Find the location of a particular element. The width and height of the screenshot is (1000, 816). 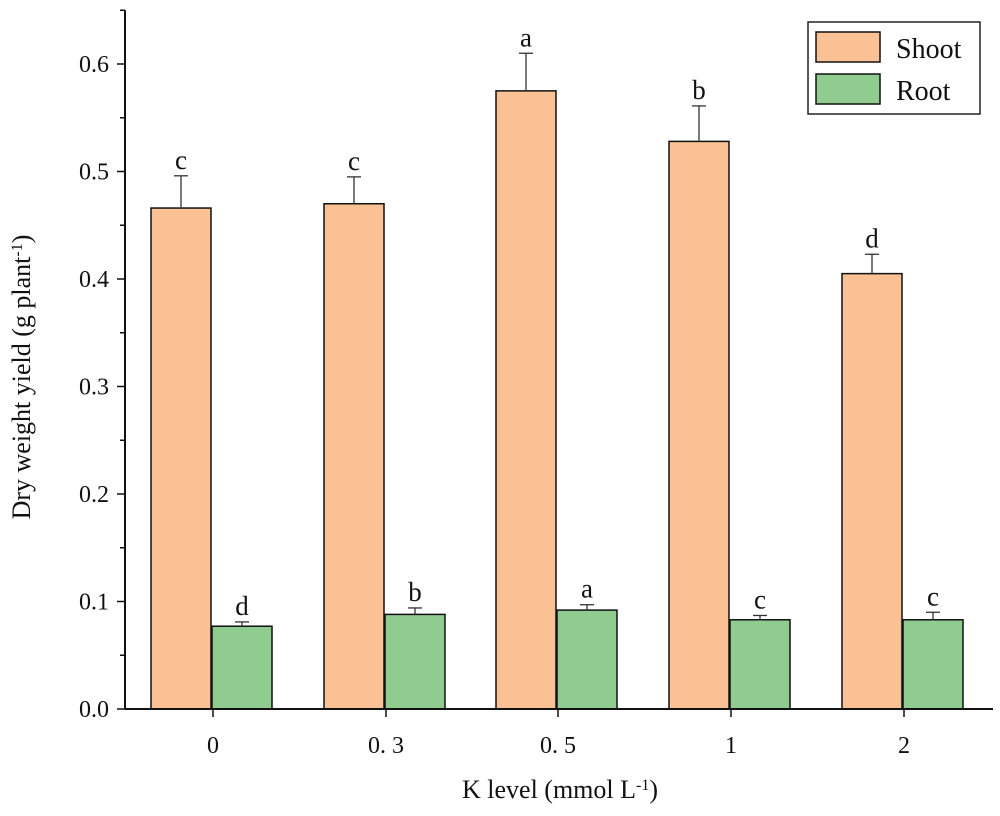

root-significance-letter: a is located at coordinates (587, 589).